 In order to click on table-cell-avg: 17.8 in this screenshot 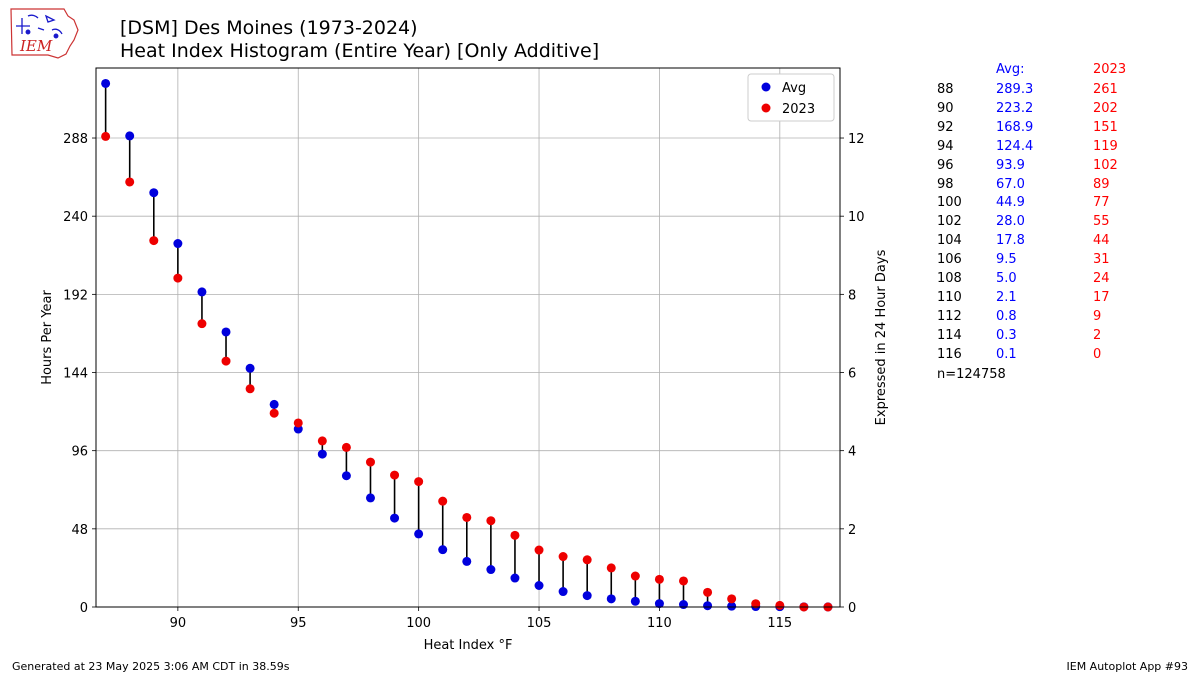, I will do `click(1010, 241)`.